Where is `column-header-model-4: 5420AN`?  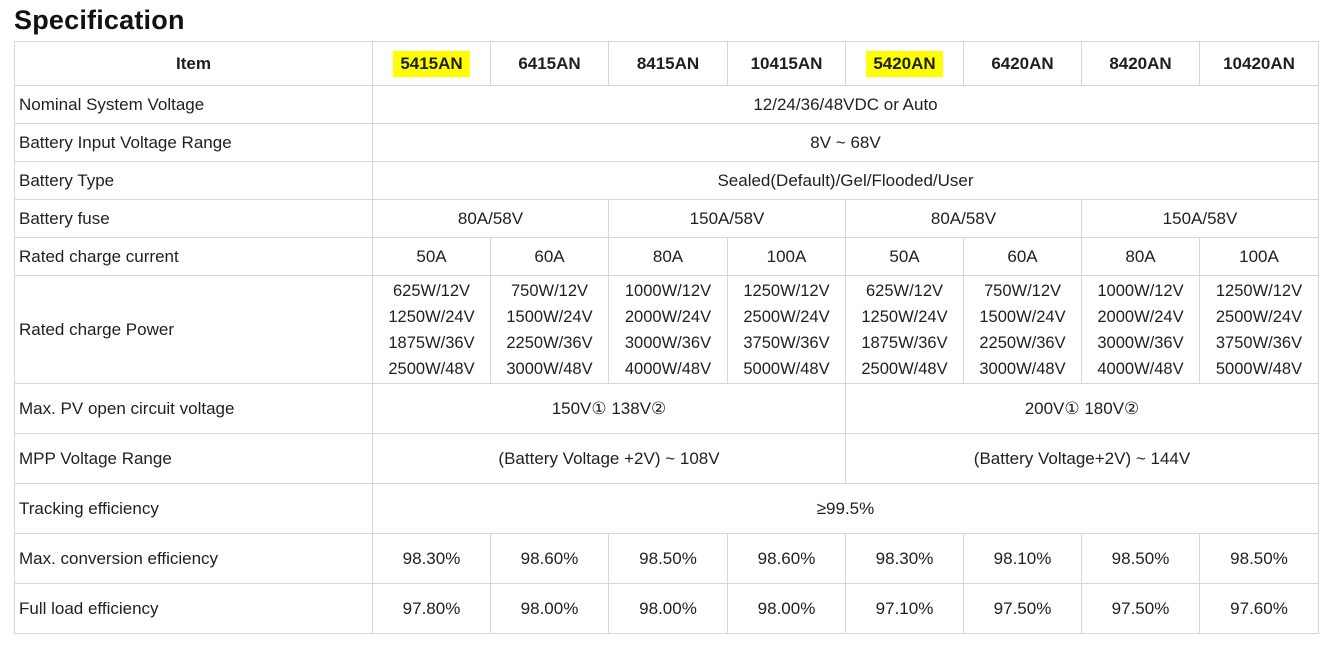
column-header-model-4: 5420AN is located at coordinates (904, 63).